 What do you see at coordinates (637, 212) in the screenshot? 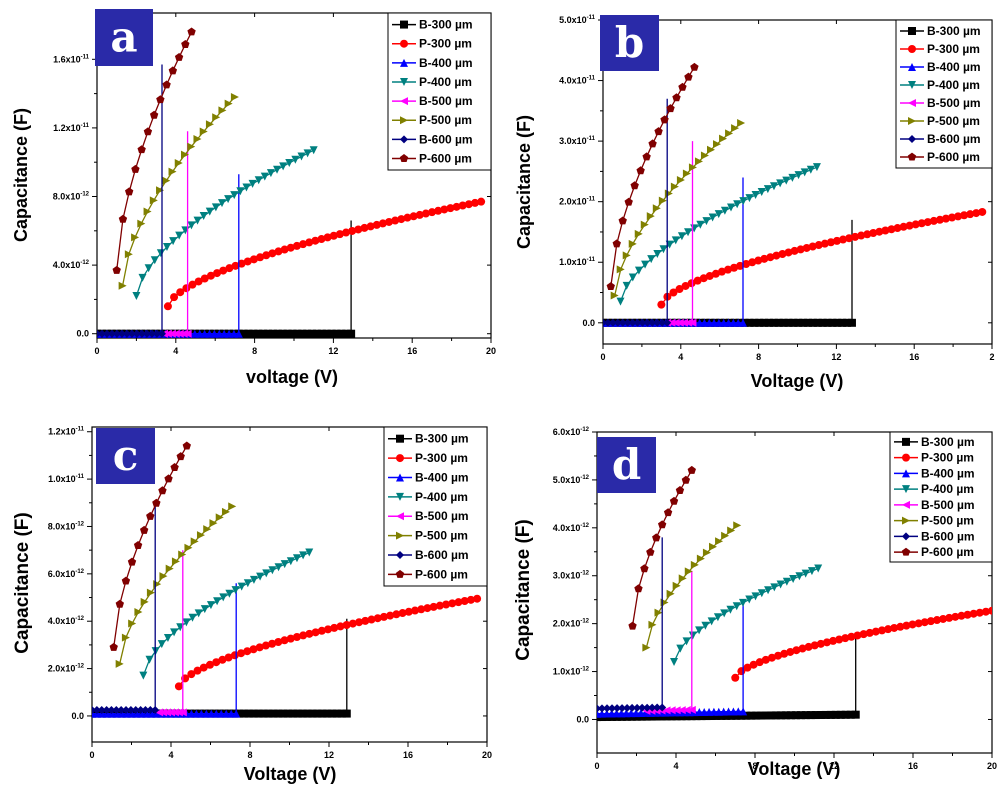
I see `series-b-600-m` at bounding box center [637, 212].